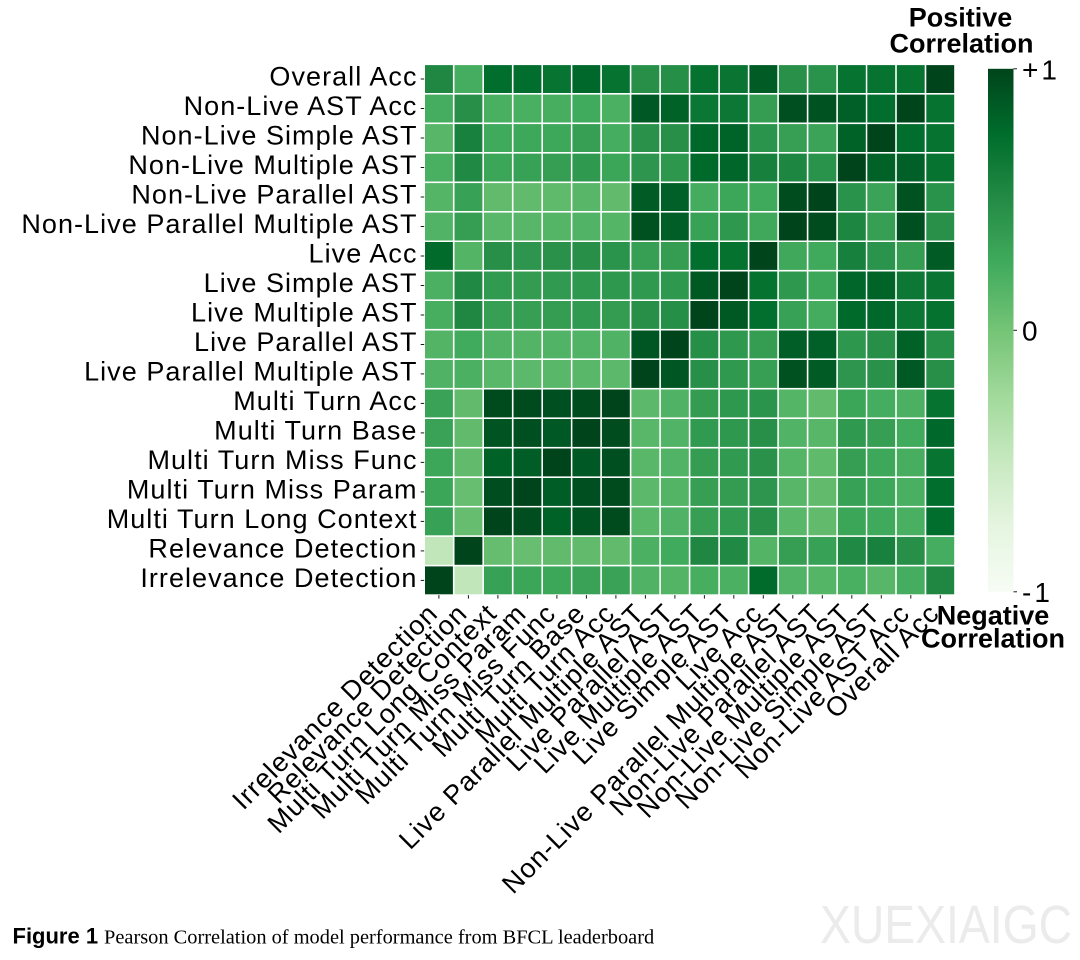  I want to click on svg-text: Live Parallel AST, so click(305, 342).